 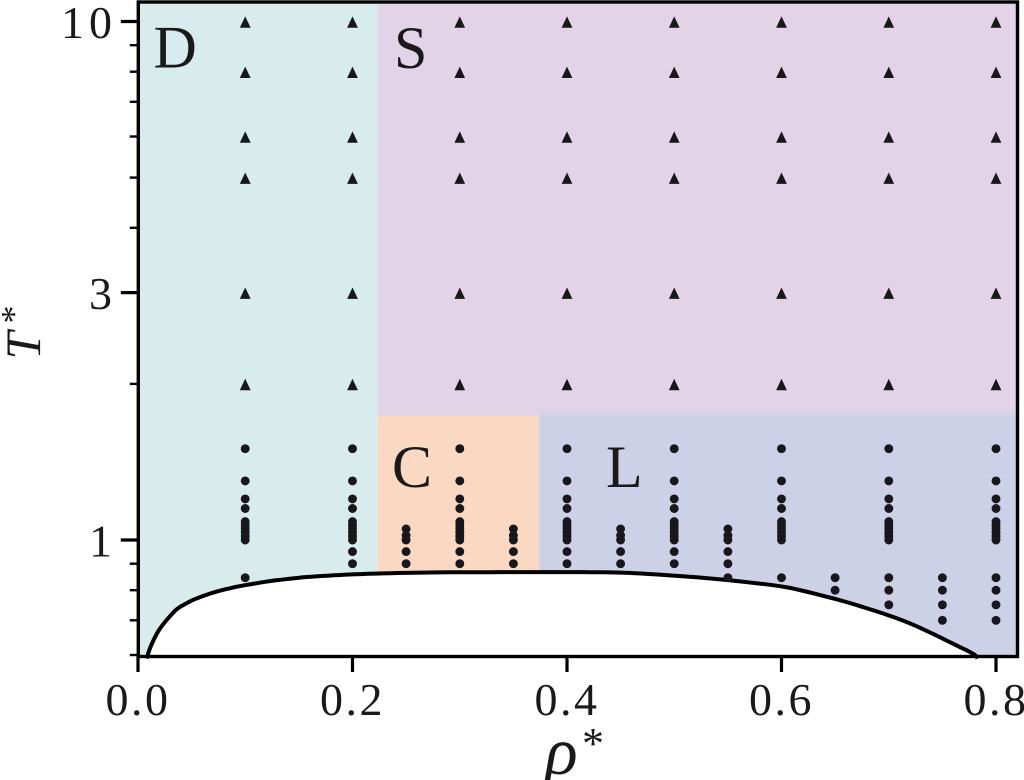 I want to click on svg-text: 0.0, so click(x=138, y=699).